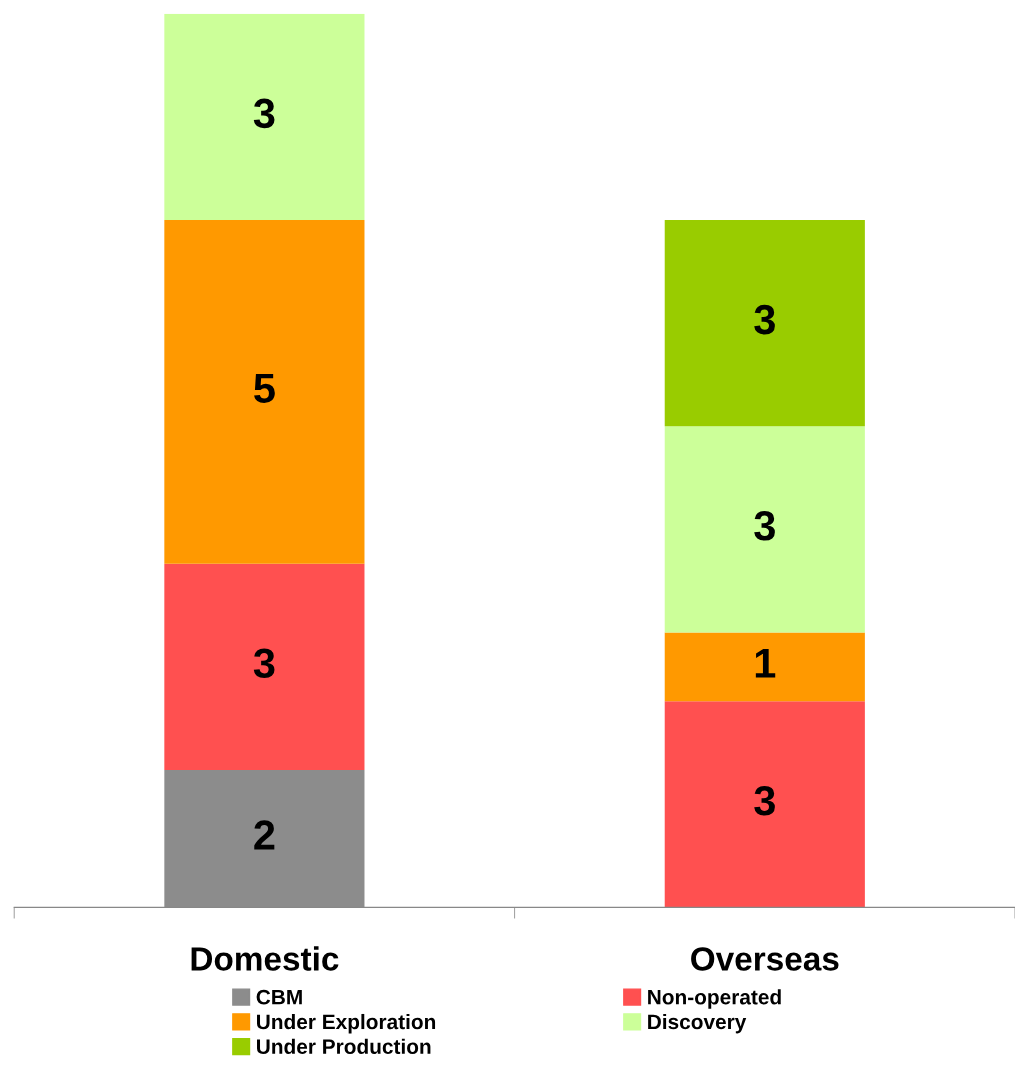 The image size is (1015, 1065). I want to click on data-label: 2, so click(264, 835).